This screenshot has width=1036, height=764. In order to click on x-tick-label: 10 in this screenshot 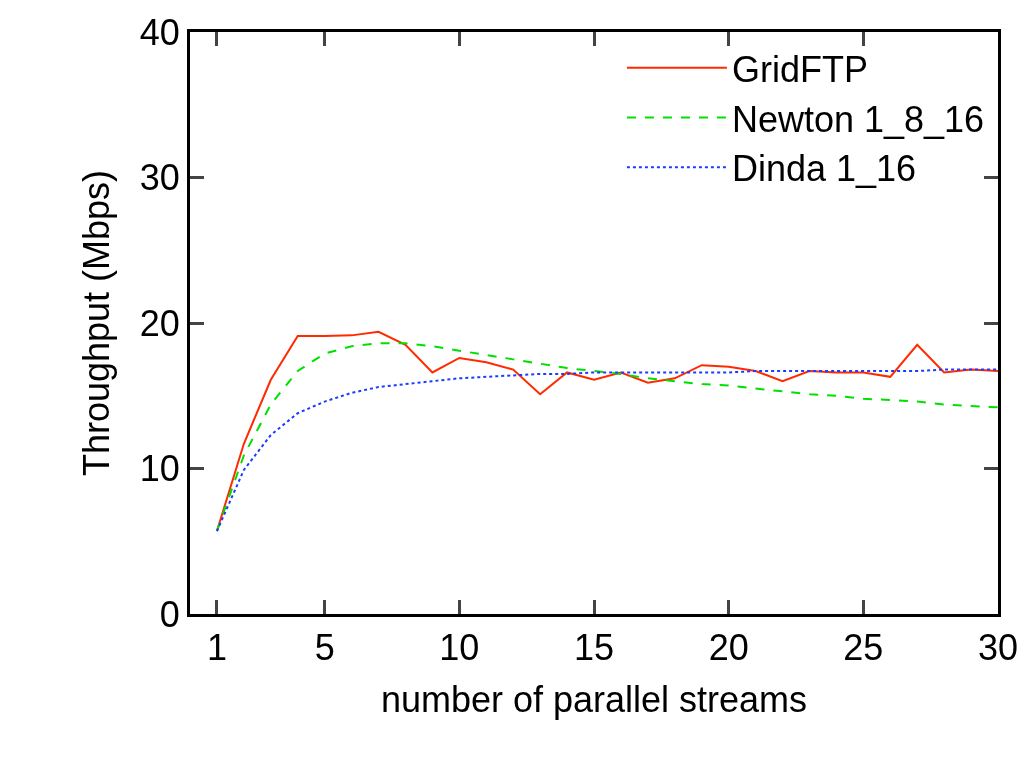, I will do `click(459, 648)`.